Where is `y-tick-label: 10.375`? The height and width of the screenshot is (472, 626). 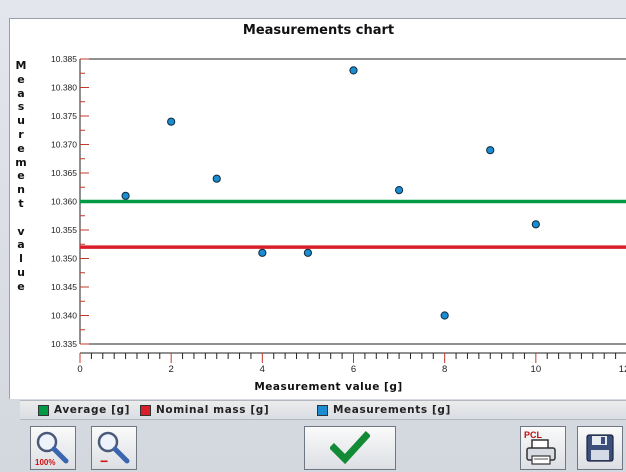 y-tick-label: 10.375 is located at coordinates (64, 116).